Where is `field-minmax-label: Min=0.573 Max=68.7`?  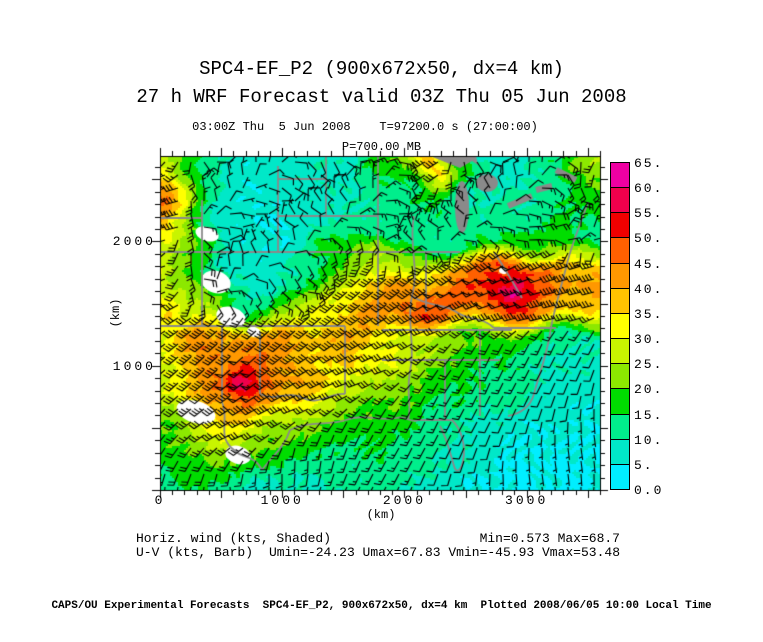
field-minmax-label: Min=0.573 Max=68.7 is located at coordinates (549, 538).